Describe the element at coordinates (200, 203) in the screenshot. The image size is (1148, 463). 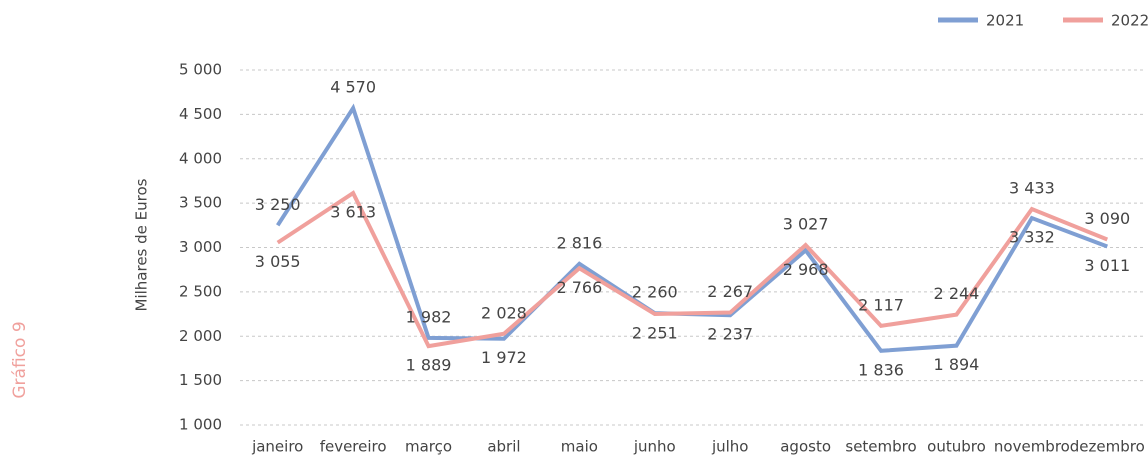
I see `y-tick-label: 3 500` at that location.